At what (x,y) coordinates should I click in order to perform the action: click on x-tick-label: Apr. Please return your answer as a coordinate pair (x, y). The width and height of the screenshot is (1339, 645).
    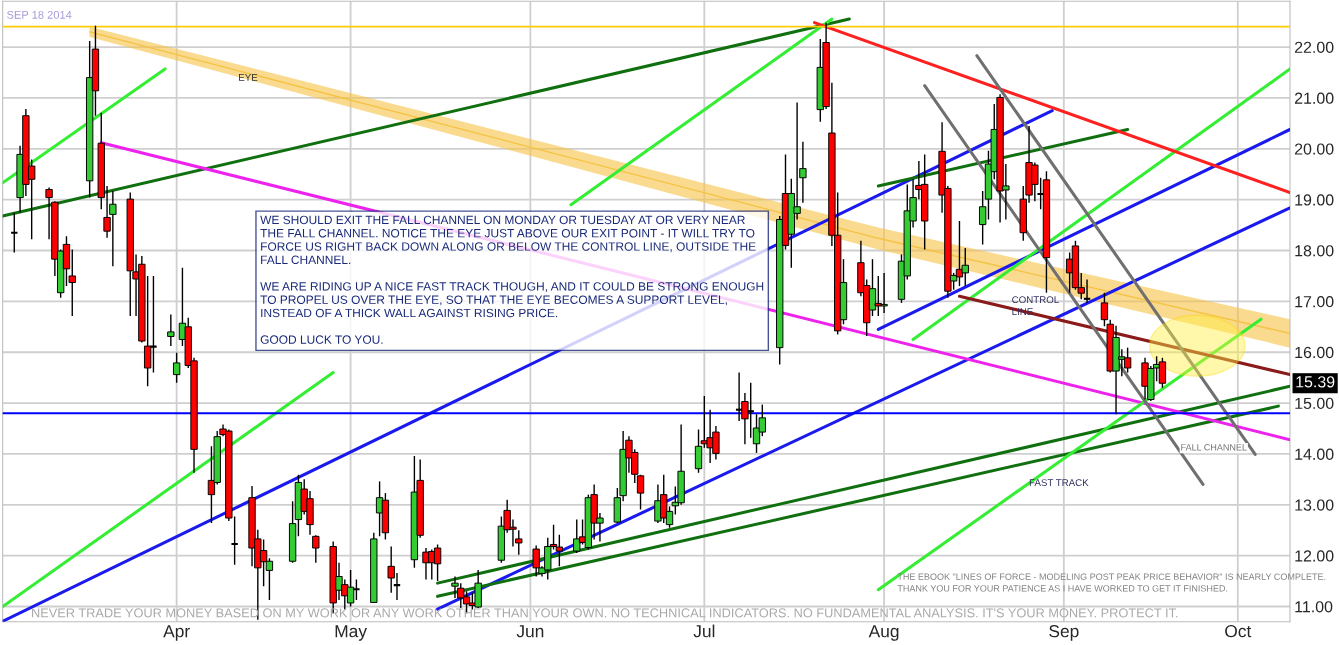
    Looking at the image, I should click on (176, 633).